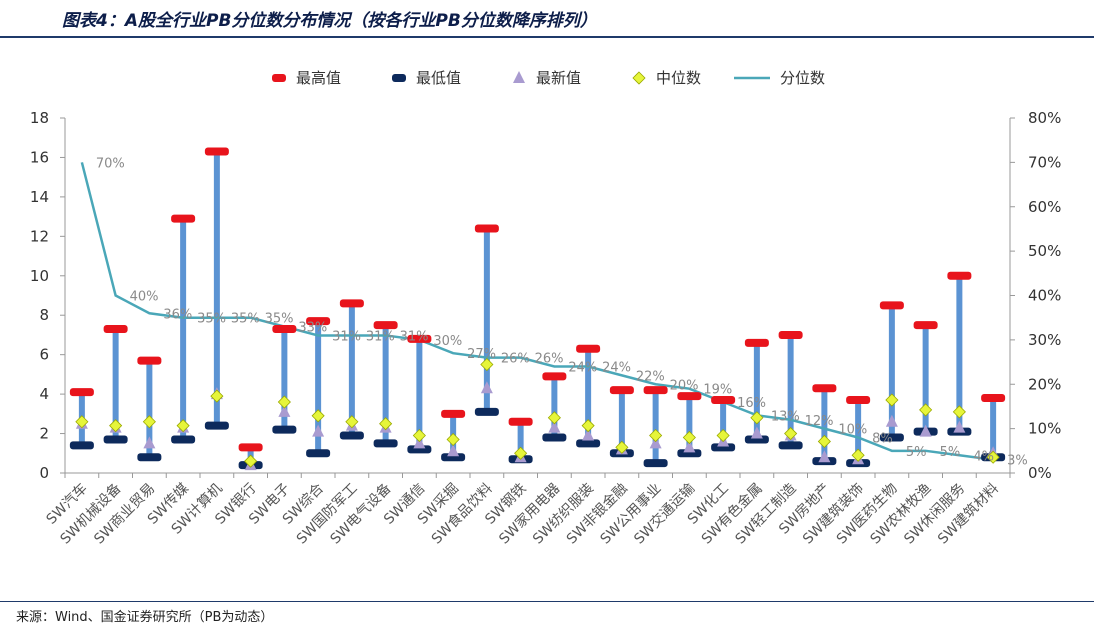  Describe the element at coordinates (438, 78) in the screenshot. I see `legend-label: 最低值` at that location.